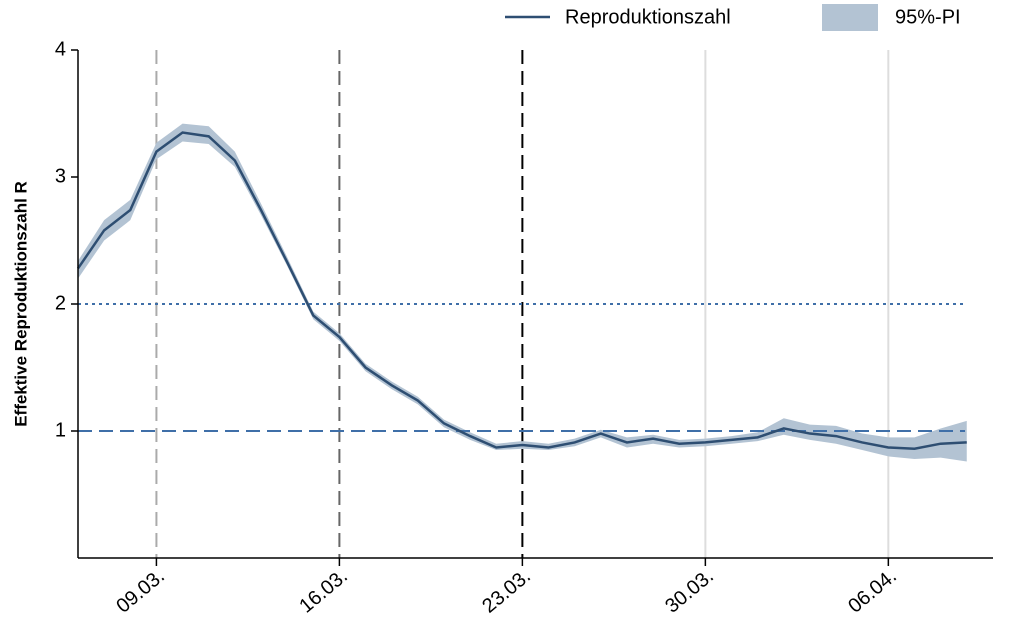 This screenshot has width=1024, height=639. Describe the element at coordinates (506, 591) in the screenshot. I see `x-tick-label: 23.03.` at that location.